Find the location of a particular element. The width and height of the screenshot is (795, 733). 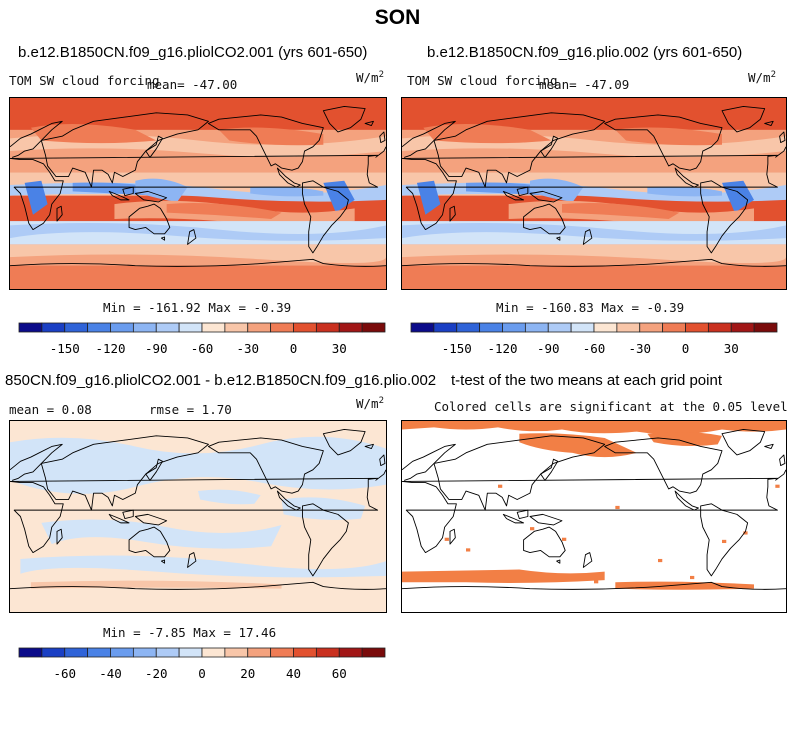

panel2-map-svg is located at coordinates (594, 193).